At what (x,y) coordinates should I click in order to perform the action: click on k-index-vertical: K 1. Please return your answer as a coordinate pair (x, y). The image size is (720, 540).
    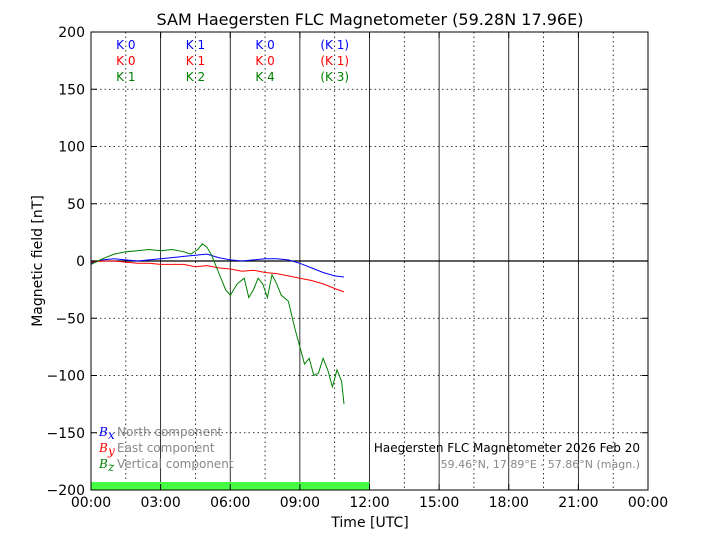
    Looking at the image, I should click on (125, 77).